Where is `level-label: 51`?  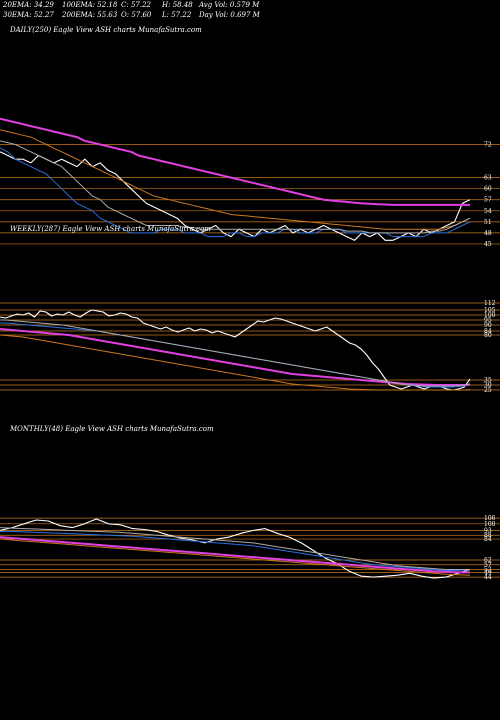
level-label: 51 is located at coordinates (488, 222).